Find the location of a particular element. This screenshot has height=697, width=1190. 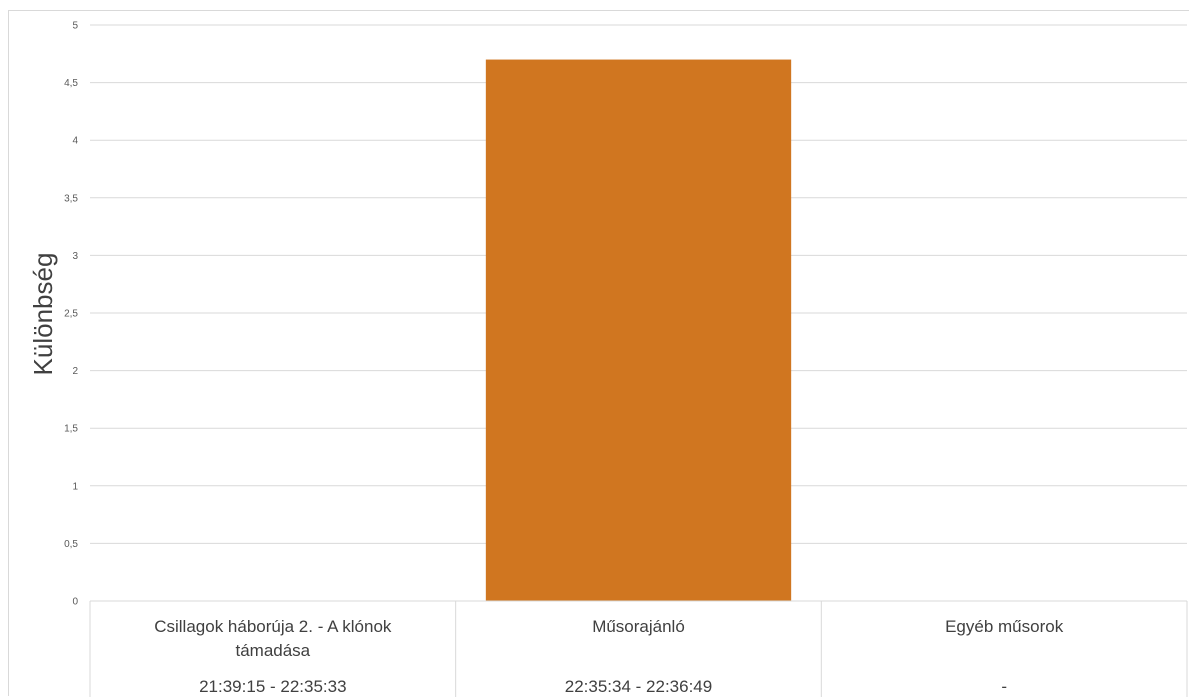

y-tick-label: 1 is located at coordinates (75, 486).